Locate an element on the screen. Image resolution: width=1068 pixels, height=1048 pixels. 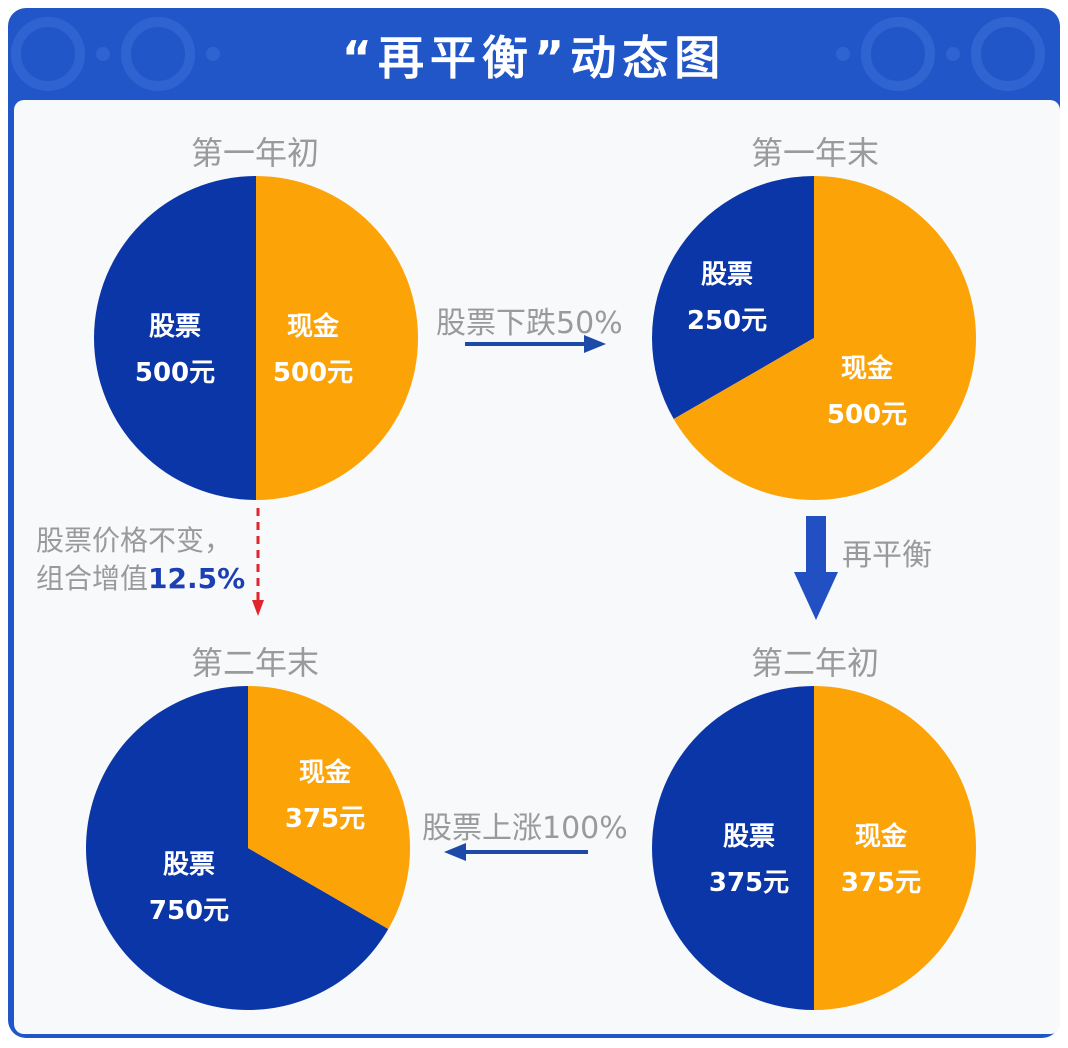
pie-y2-end is located at coordinates (248, 848).